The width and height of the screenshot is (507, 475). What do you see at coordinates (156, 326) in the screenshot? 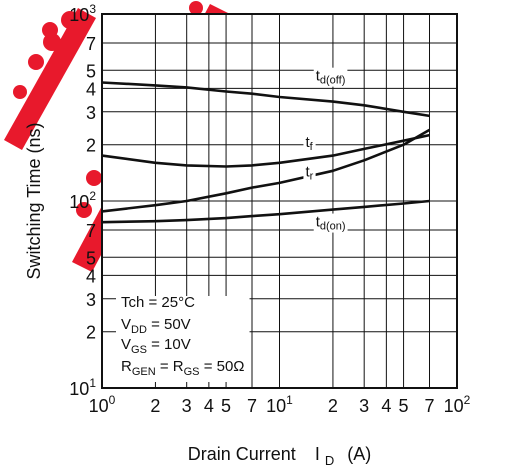
I see `condition-line-1: VDD = 50V` at bounding box center [156, 326].